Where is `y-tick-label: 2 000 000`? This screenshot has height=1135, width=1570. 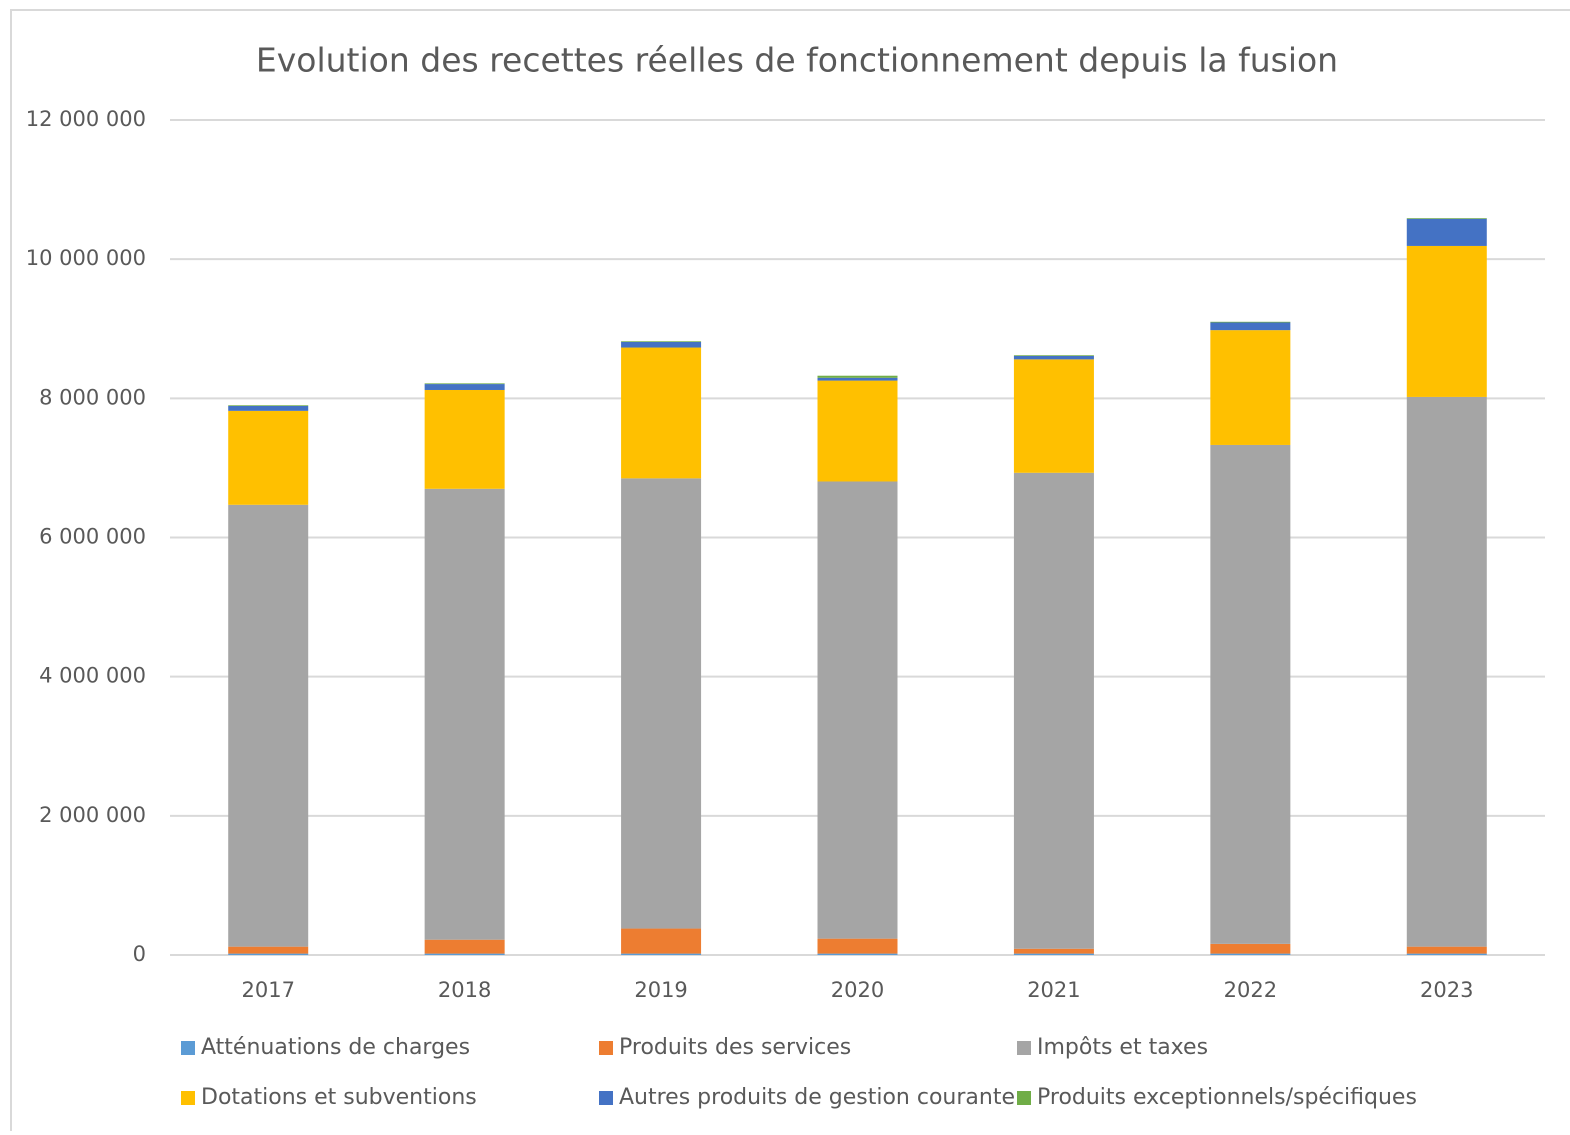
y-tick-label: 2 000 000 is located at coordinates (92, 815).